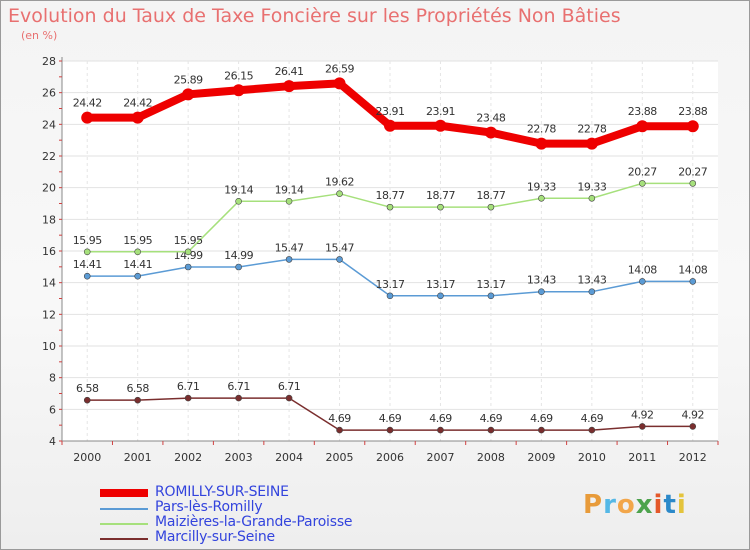 Image resolution: width=750 pixels, height=550 pixels. What do you see at coordinates (49, 283) in the screenshot?
I see `y-tick-label: 14` at bounding box center [49, 283].